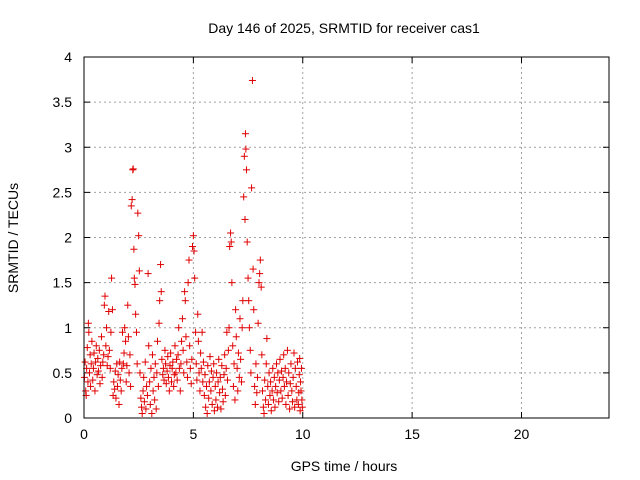  Describe the element at coordinates (63, 192) in the screenshot. I see `y-tick-label: 2.5` at that location.